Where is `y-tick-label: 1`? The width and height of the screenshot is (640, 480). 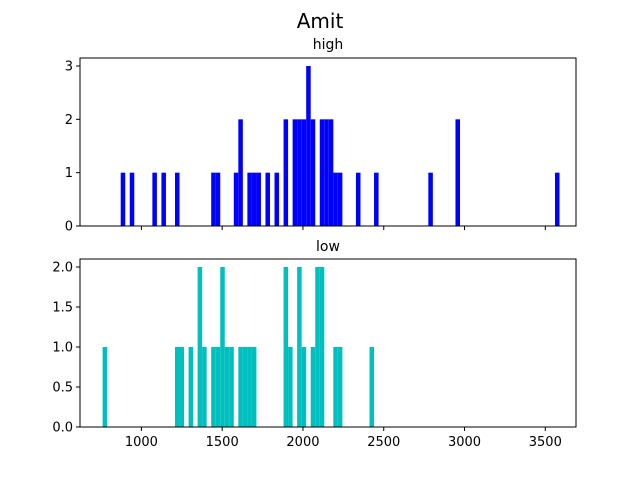 y-tick-label: 1 is located at coordinates (69, 173).